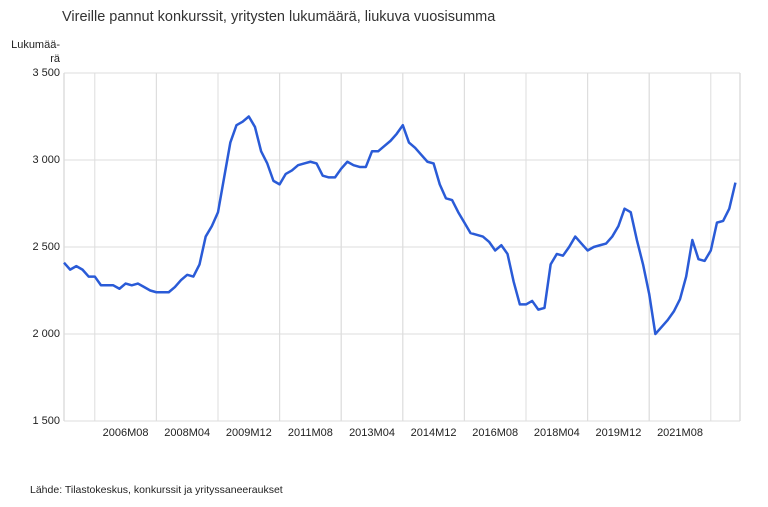 This screenshot has width=768, height=507. I want to click on x-tick-label: 2011M08, so click(310, 433).